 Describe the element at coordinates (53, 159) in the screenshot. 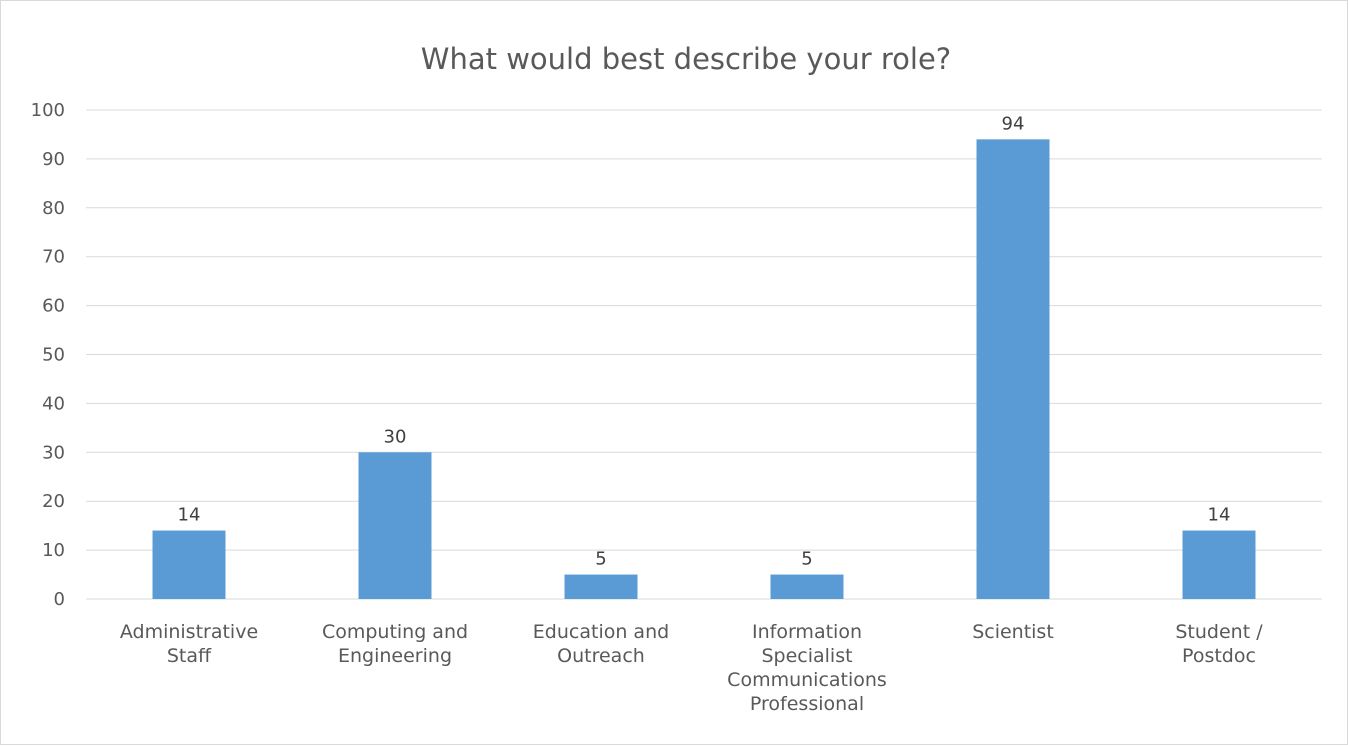

I see `y-tick-label: 90` at that location.